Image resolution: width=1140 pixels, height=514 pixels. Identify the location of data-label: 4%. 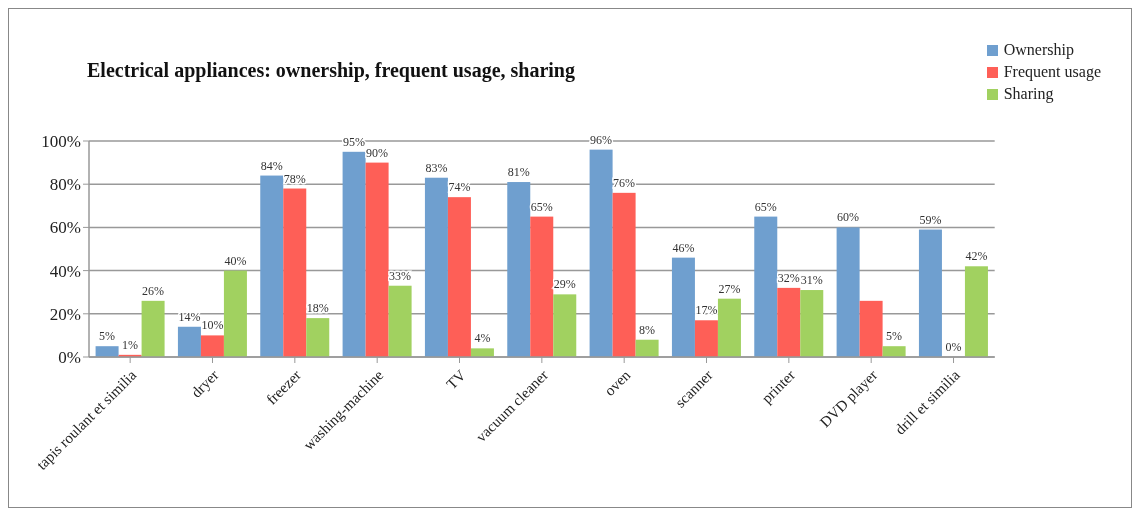
(482, 338).